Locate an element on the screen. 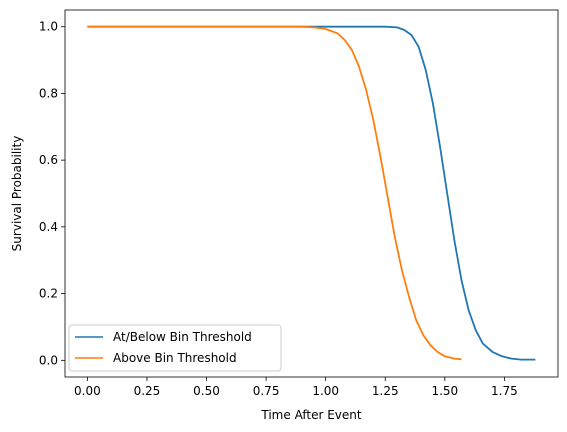 This screenshot has width=567, height=432. x-tick-label: 1.75 is located at coordinates (504, 391).